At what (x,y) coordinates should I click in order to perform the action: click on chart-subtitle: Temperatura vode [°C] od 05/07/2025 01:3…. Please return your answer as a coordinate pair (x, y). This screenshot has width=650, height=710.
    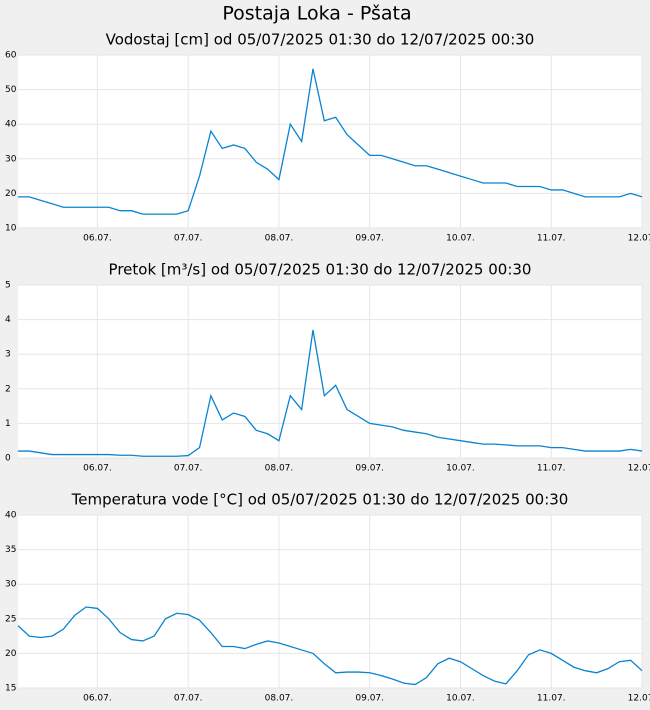
    Looking at the image, I should click on (320, 500).